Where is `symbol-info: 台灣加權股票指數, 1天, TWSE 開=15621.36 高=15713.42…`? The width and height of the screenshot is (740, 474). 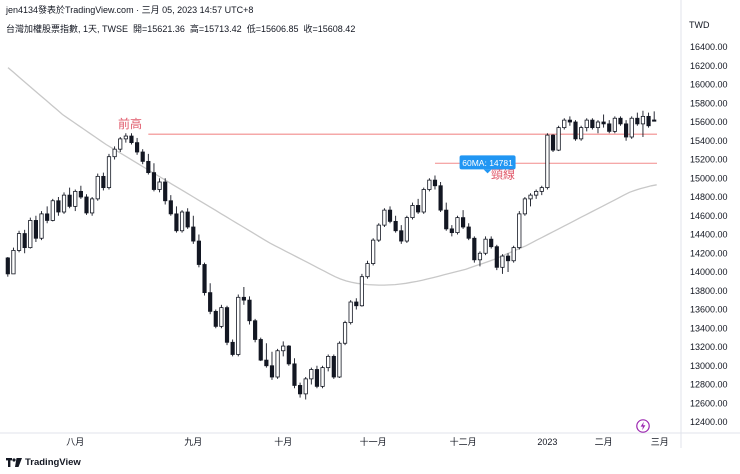
symbol-info: 台灣加權股票指數, 1天, TWSE 開=15621.36 高=15713.42… is located at coordinates (180, 28).